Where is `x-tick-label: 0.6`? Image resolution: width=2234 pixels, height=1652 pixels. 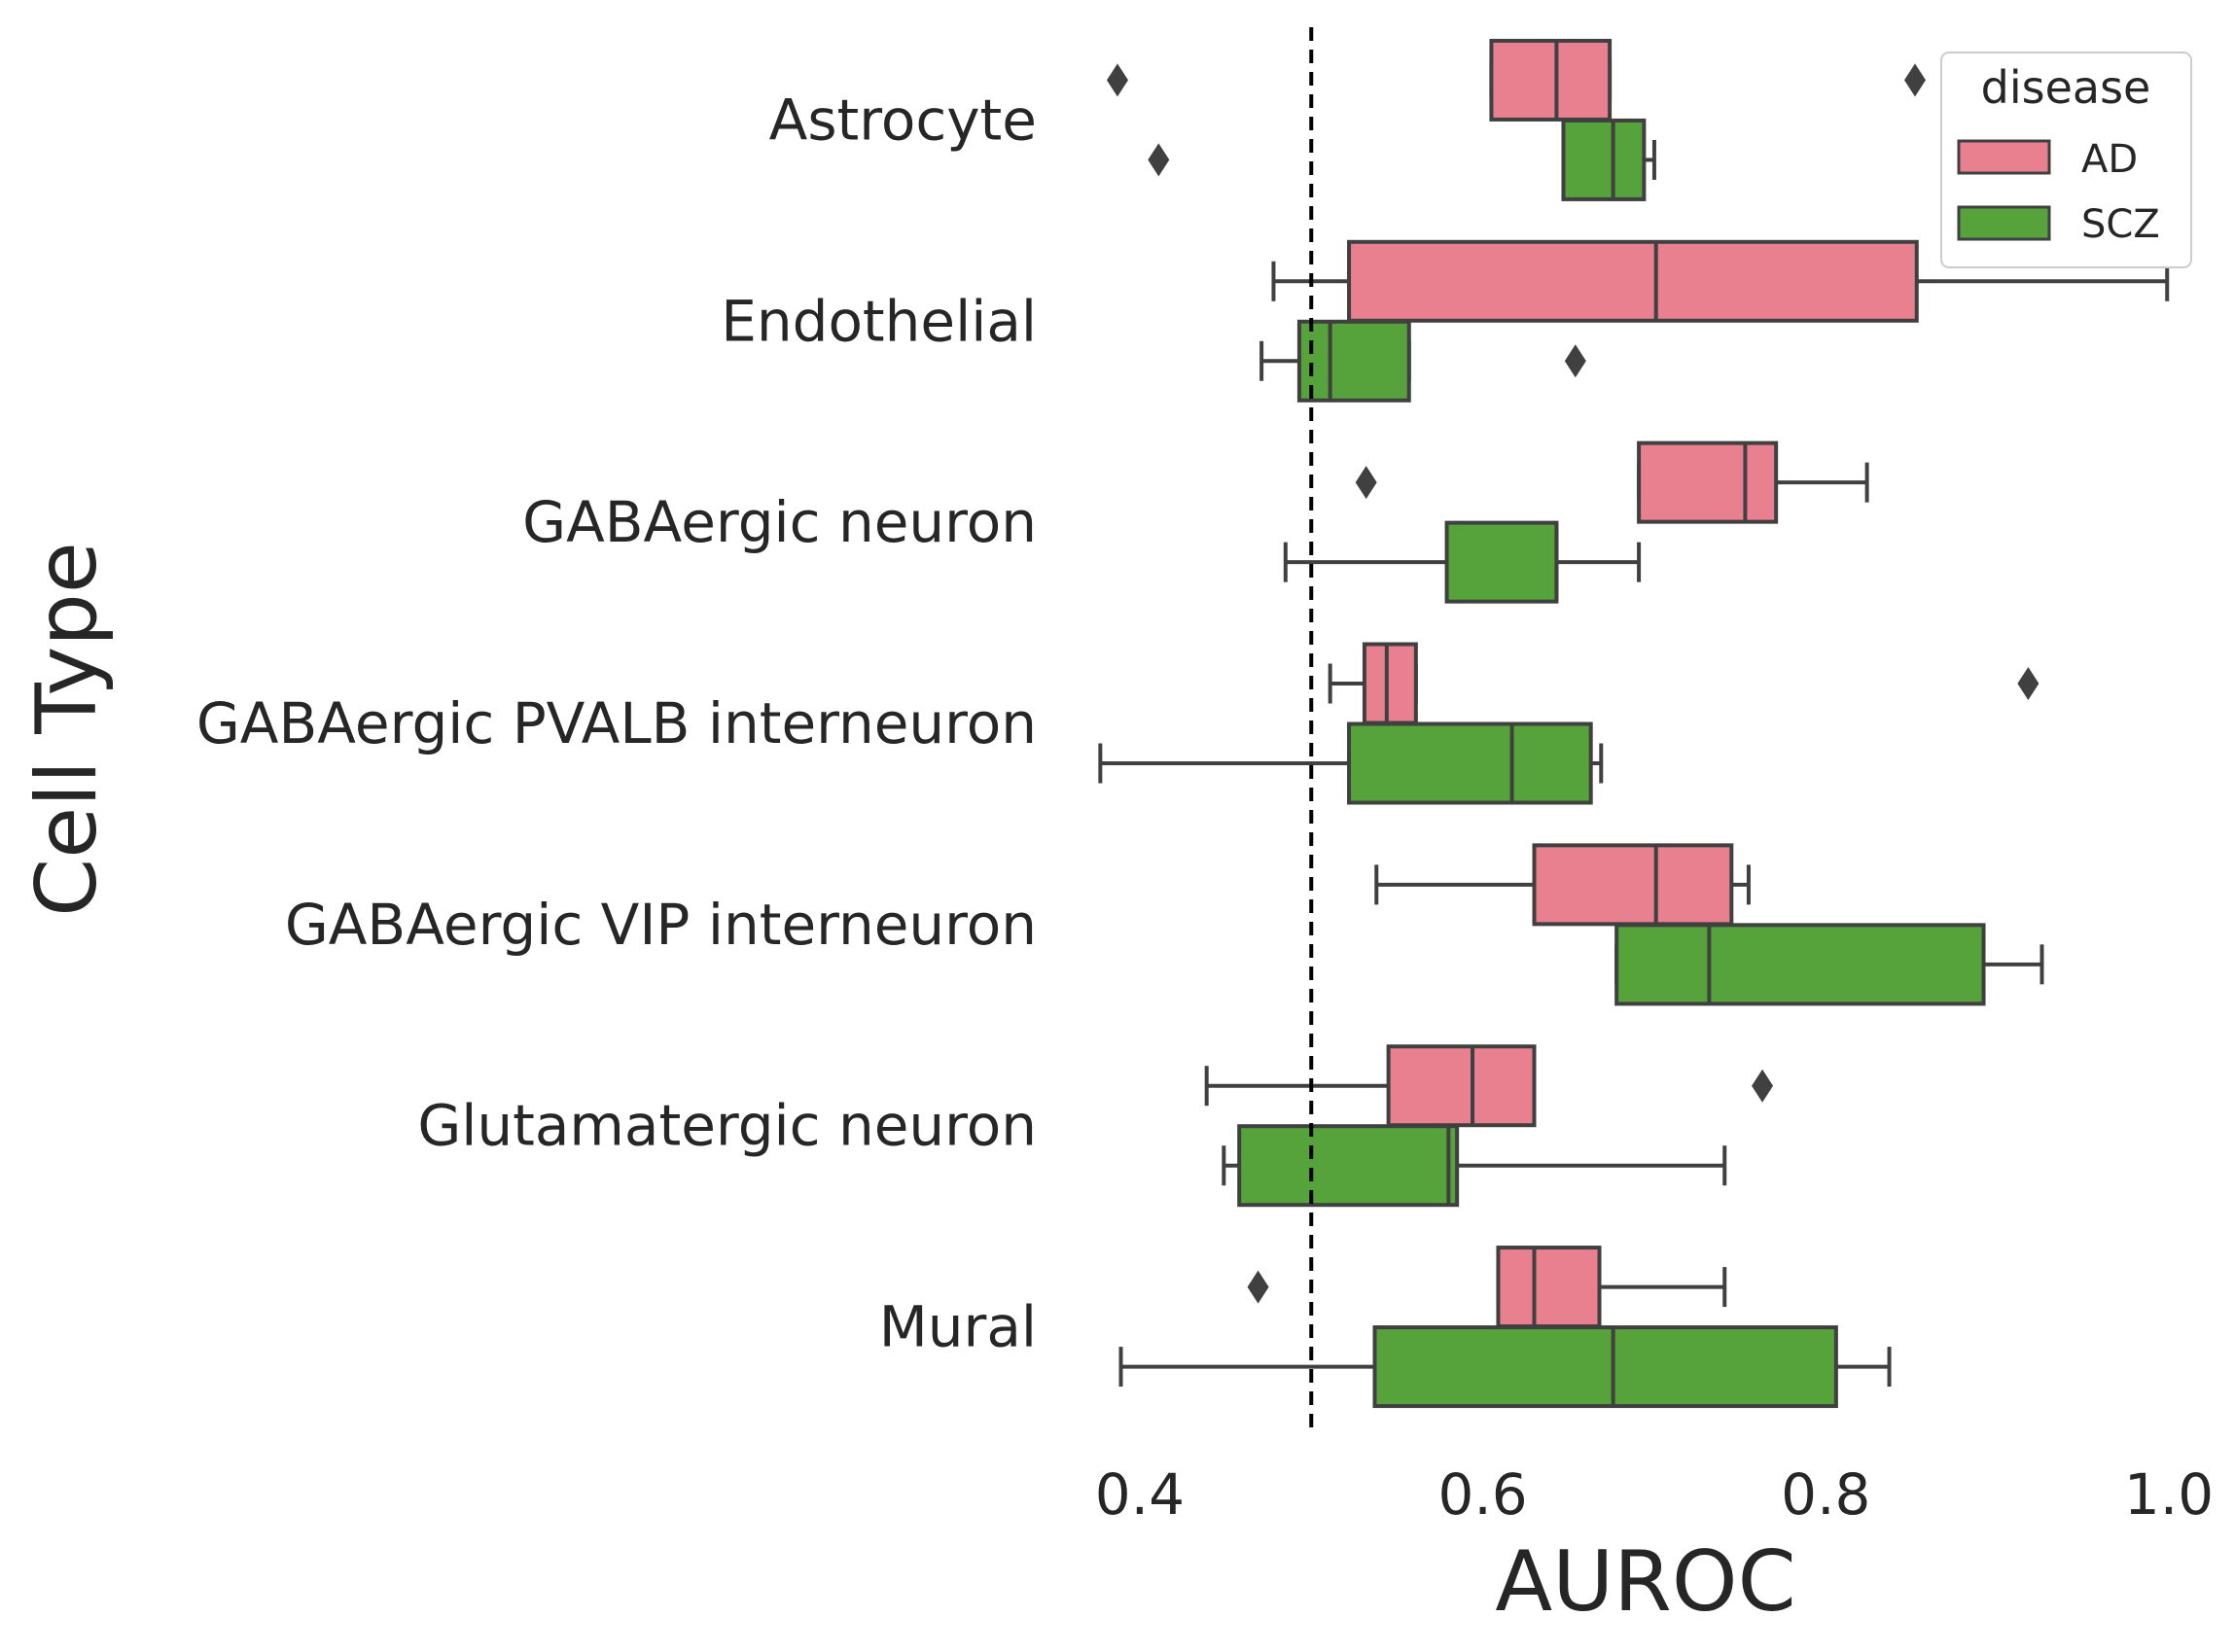
x-tick-label: 0.6 is located at coordinates (1482, 1494).